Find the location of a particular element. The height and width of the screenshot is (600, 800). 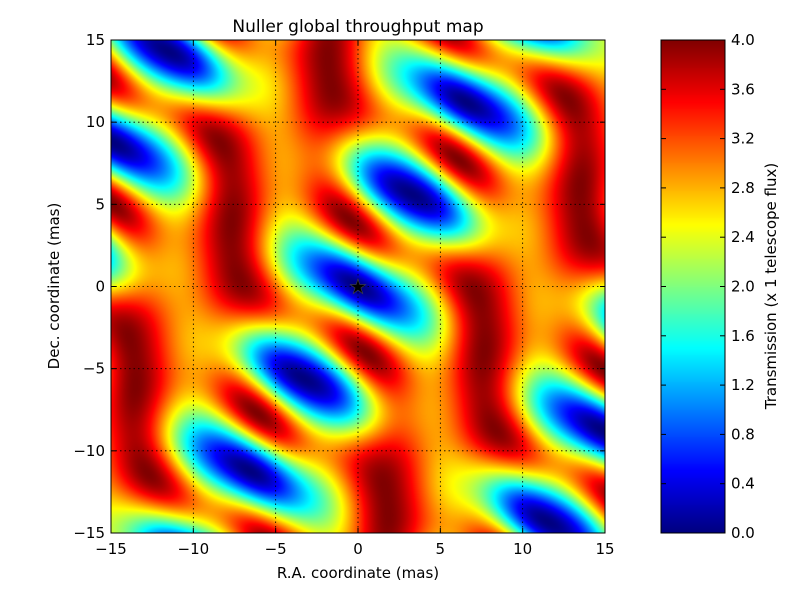

colorbar-tick-label: 2.8 is located at coordinates (743, 188).